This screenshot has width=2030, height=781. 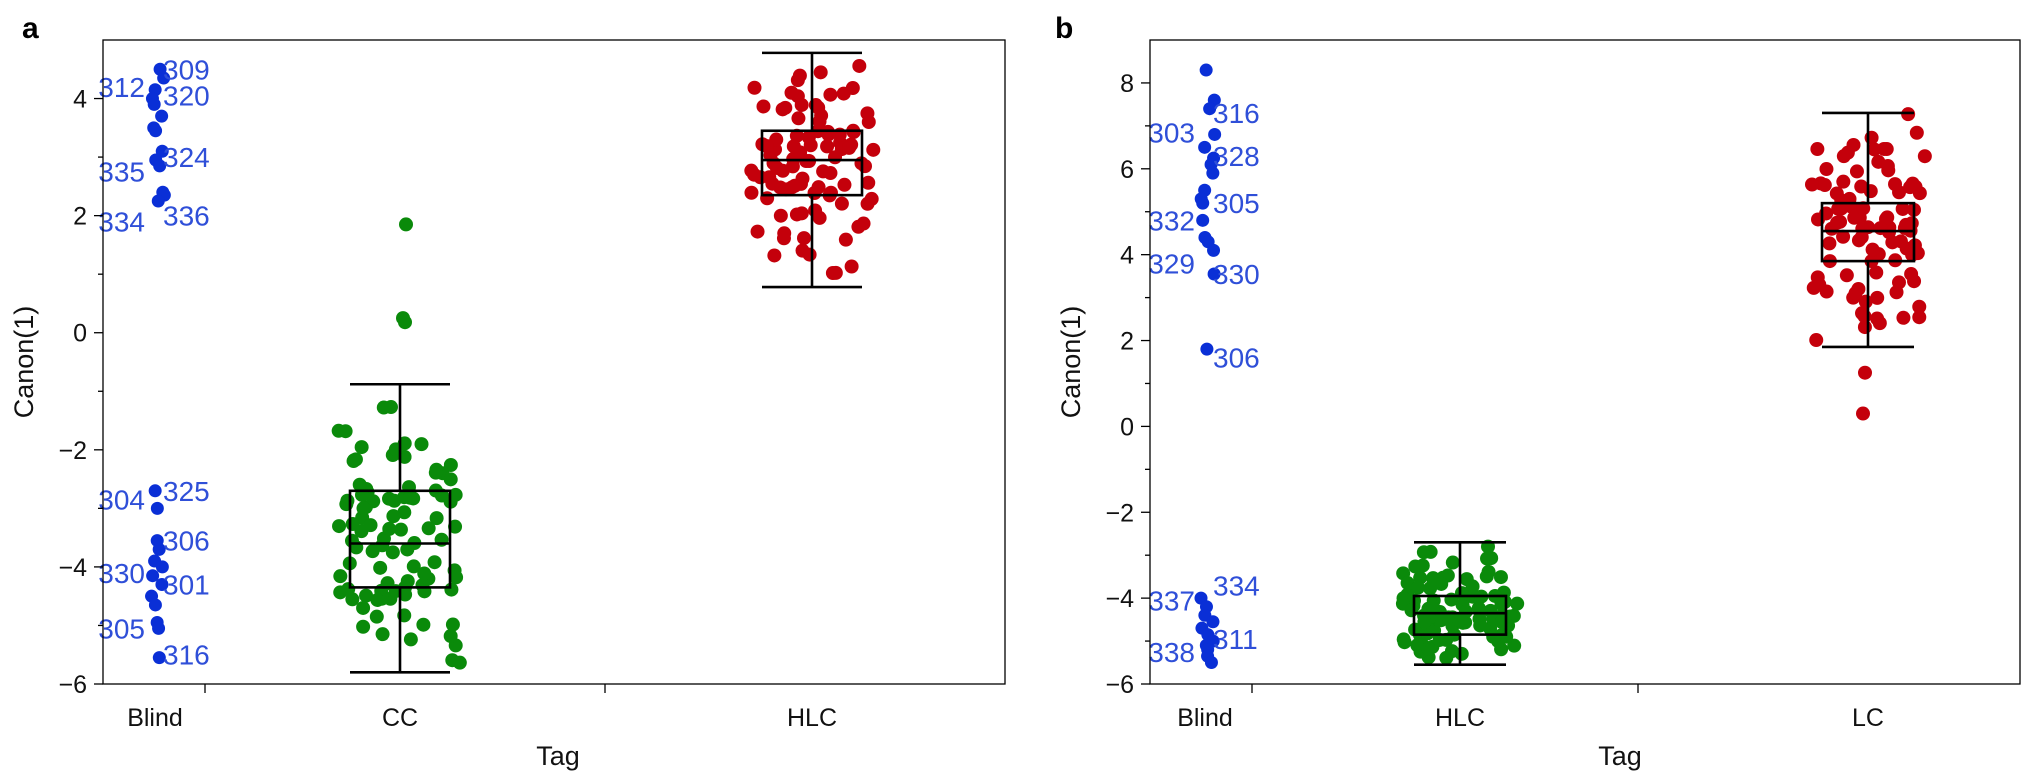 I want to click on panel-b-y-axis-title: Canon(1), so click(x=1071, y=362).